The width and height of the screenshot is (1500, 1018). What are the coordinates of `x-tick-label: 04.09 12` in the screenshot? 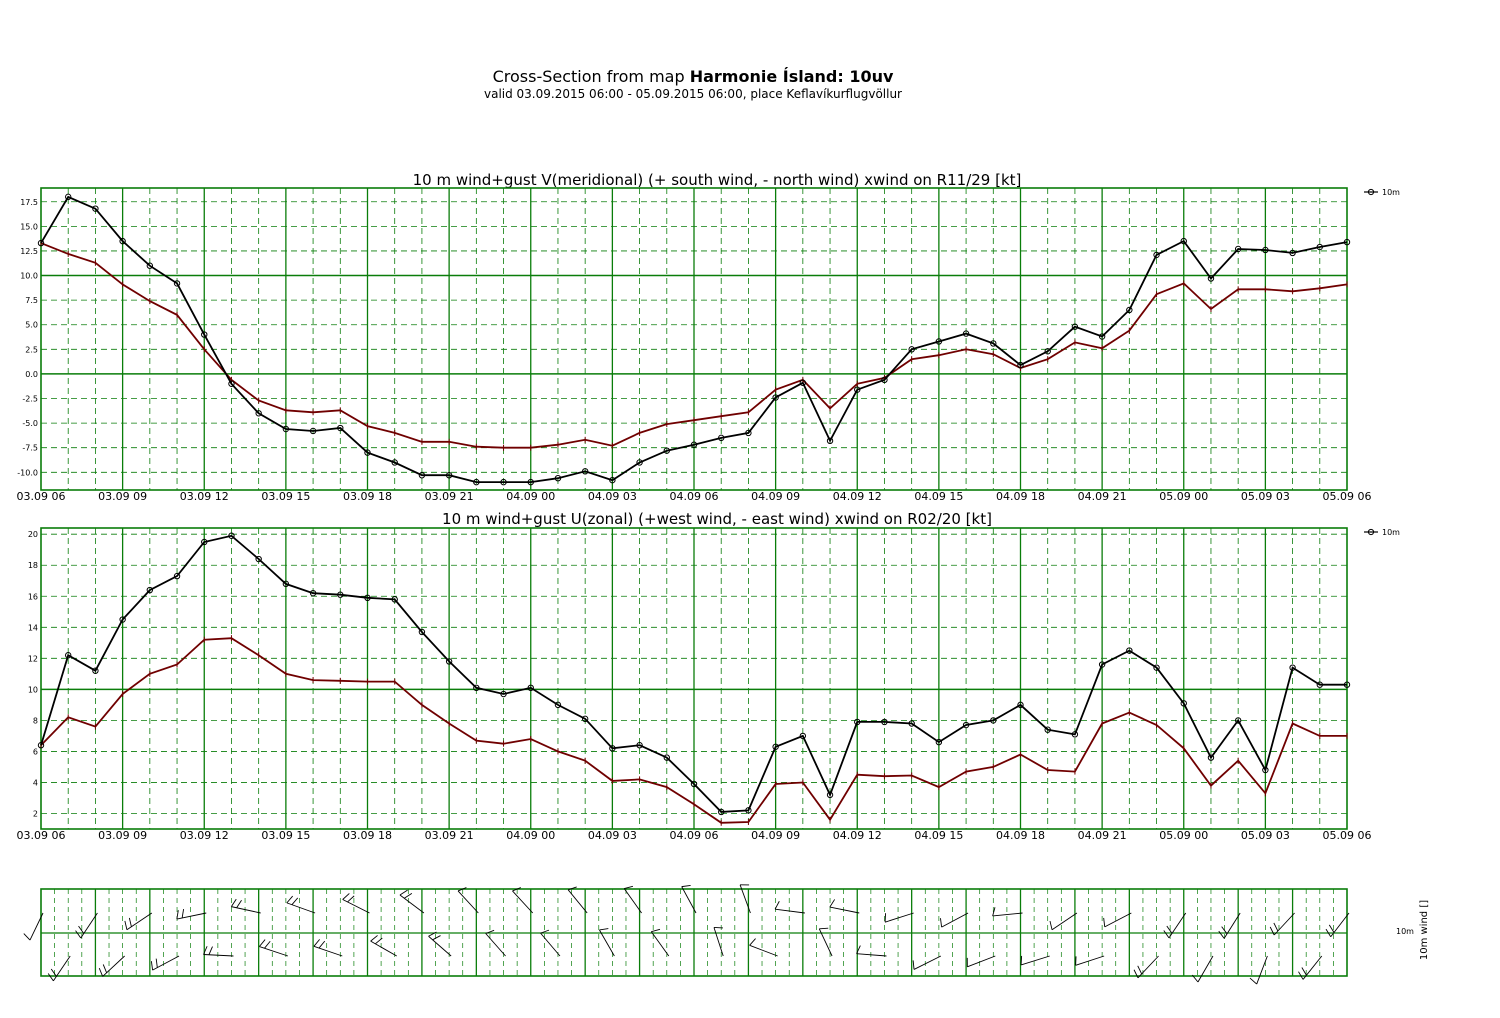 It's located at (857, 496).